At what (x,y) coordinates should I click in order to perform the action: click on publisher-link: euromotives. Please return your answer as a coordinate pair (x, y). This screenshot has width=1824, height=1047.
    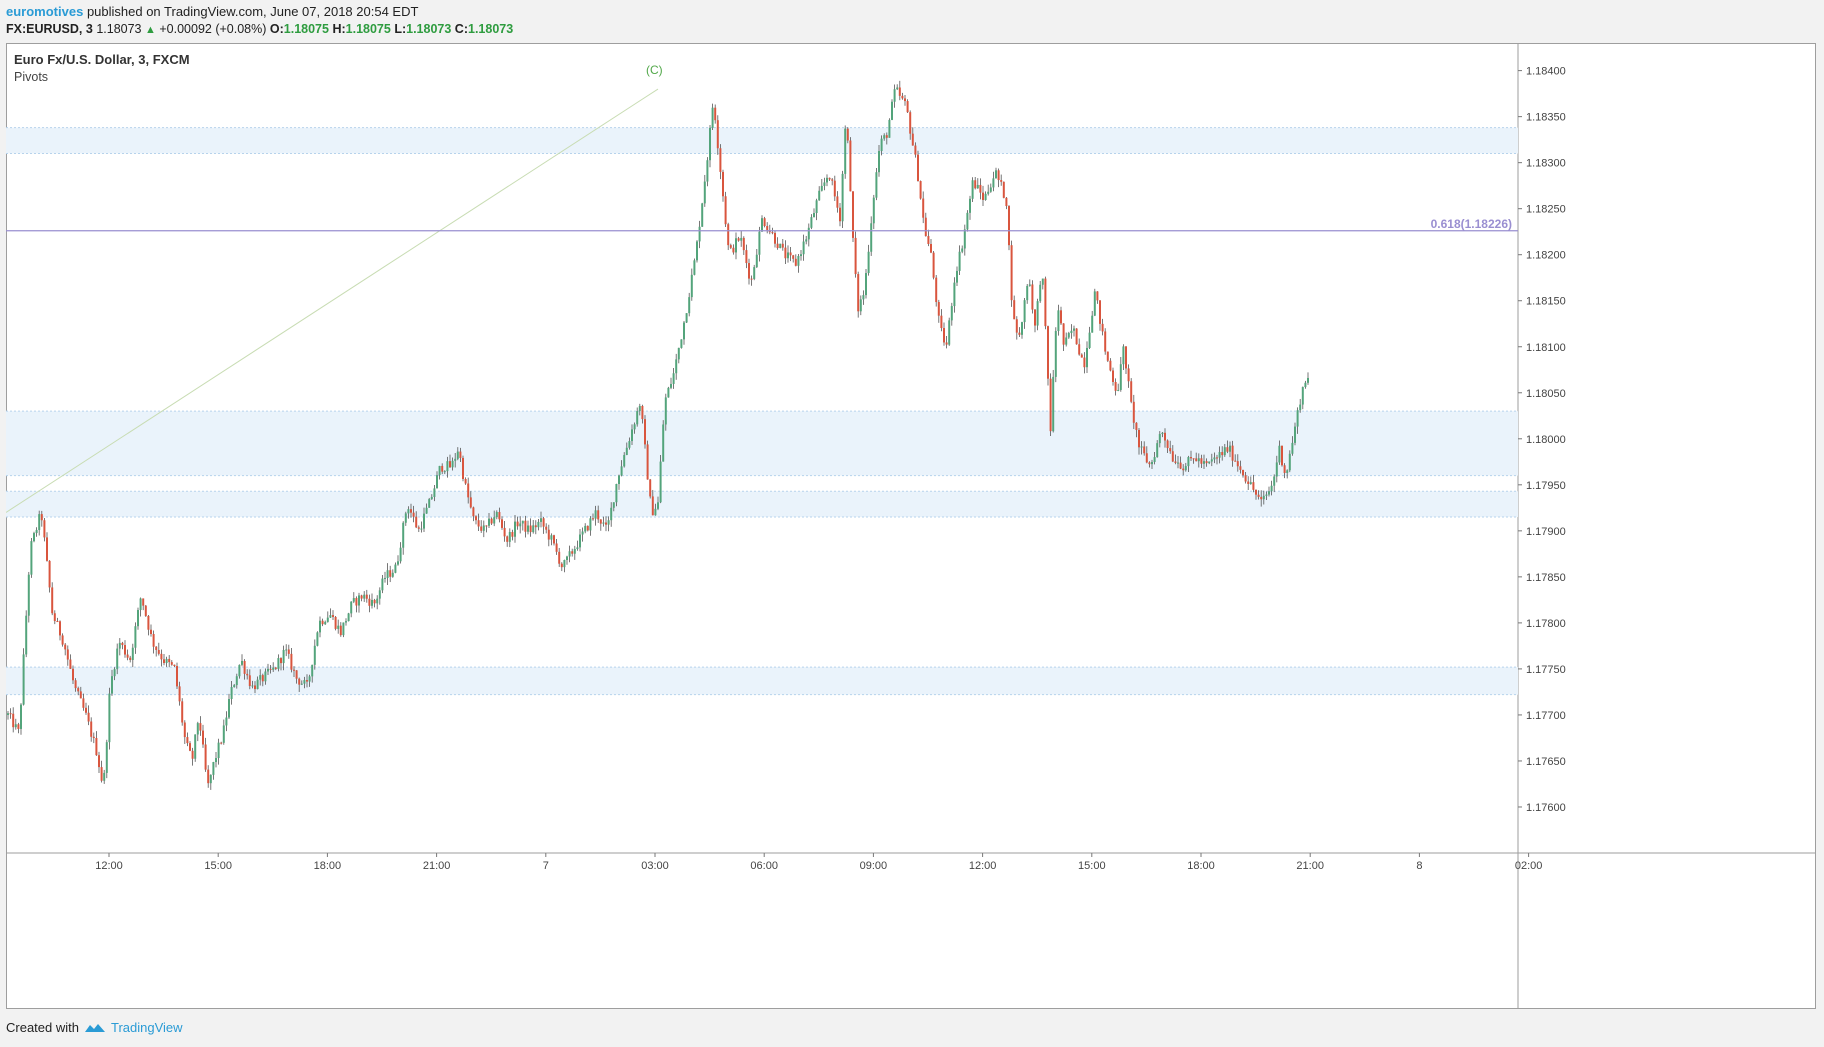
    Looking at the image, I should click on (45, 11).